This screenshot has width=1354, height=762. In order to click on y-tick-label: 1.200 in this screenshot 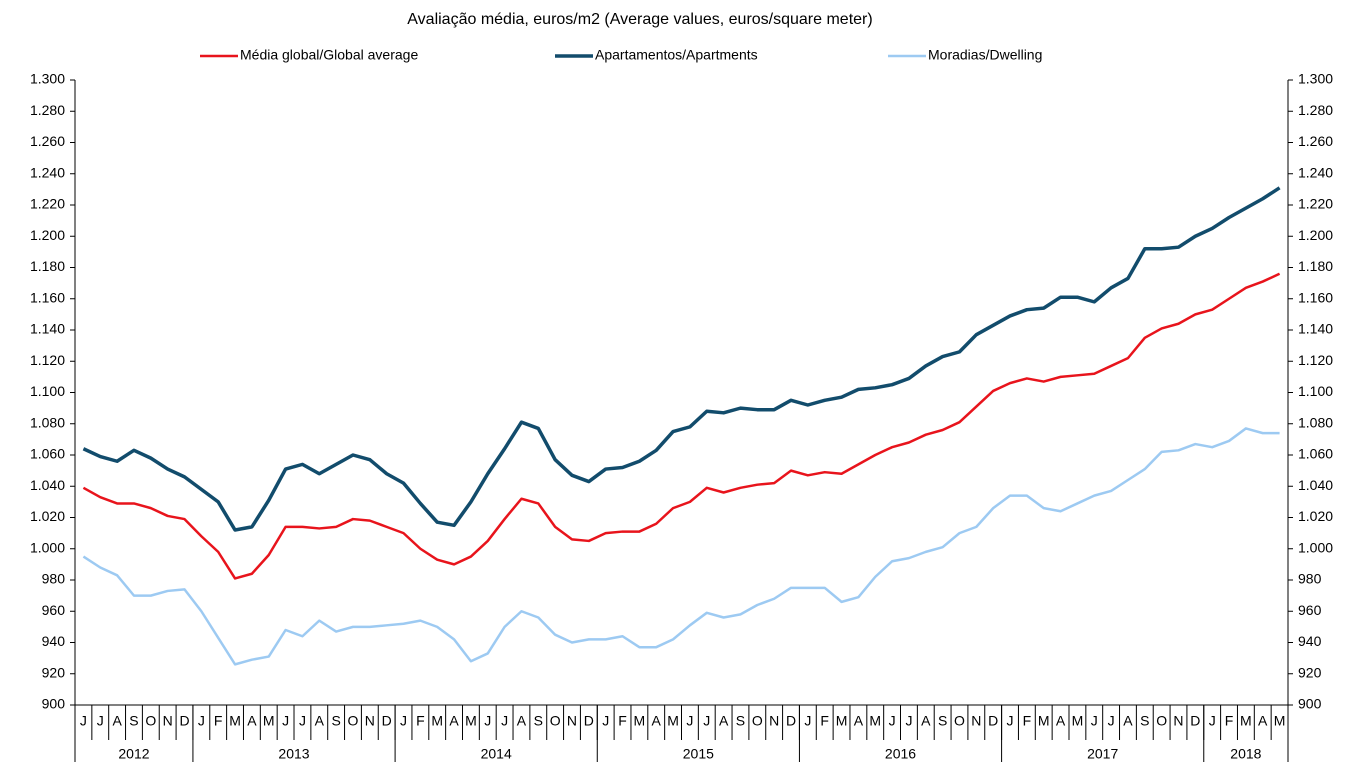, I will do `click(47, 235)`.